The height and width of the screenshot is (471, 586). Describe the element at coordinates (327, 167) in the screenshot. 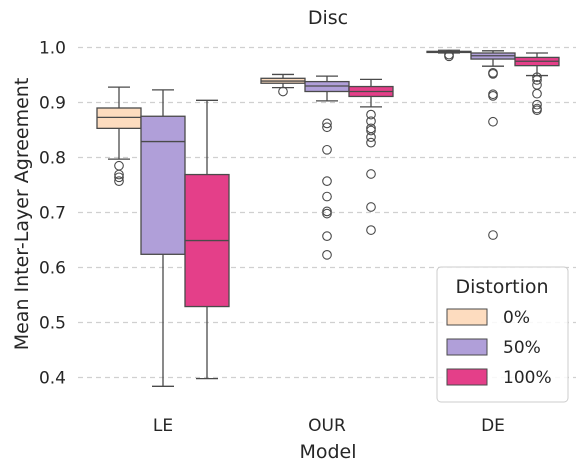

I see `box-our-50pct` at that location.